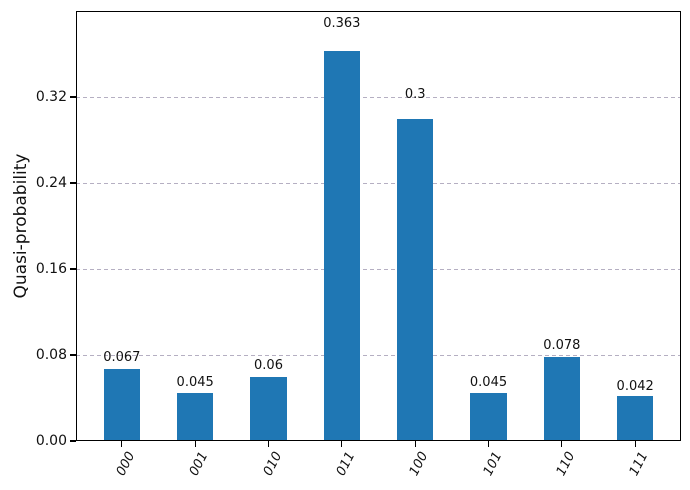 The image size is (690, 490). Describe the element at coordinates (342, 24) in the screenshot. I see `bar-value-label: 0.363` at that location.